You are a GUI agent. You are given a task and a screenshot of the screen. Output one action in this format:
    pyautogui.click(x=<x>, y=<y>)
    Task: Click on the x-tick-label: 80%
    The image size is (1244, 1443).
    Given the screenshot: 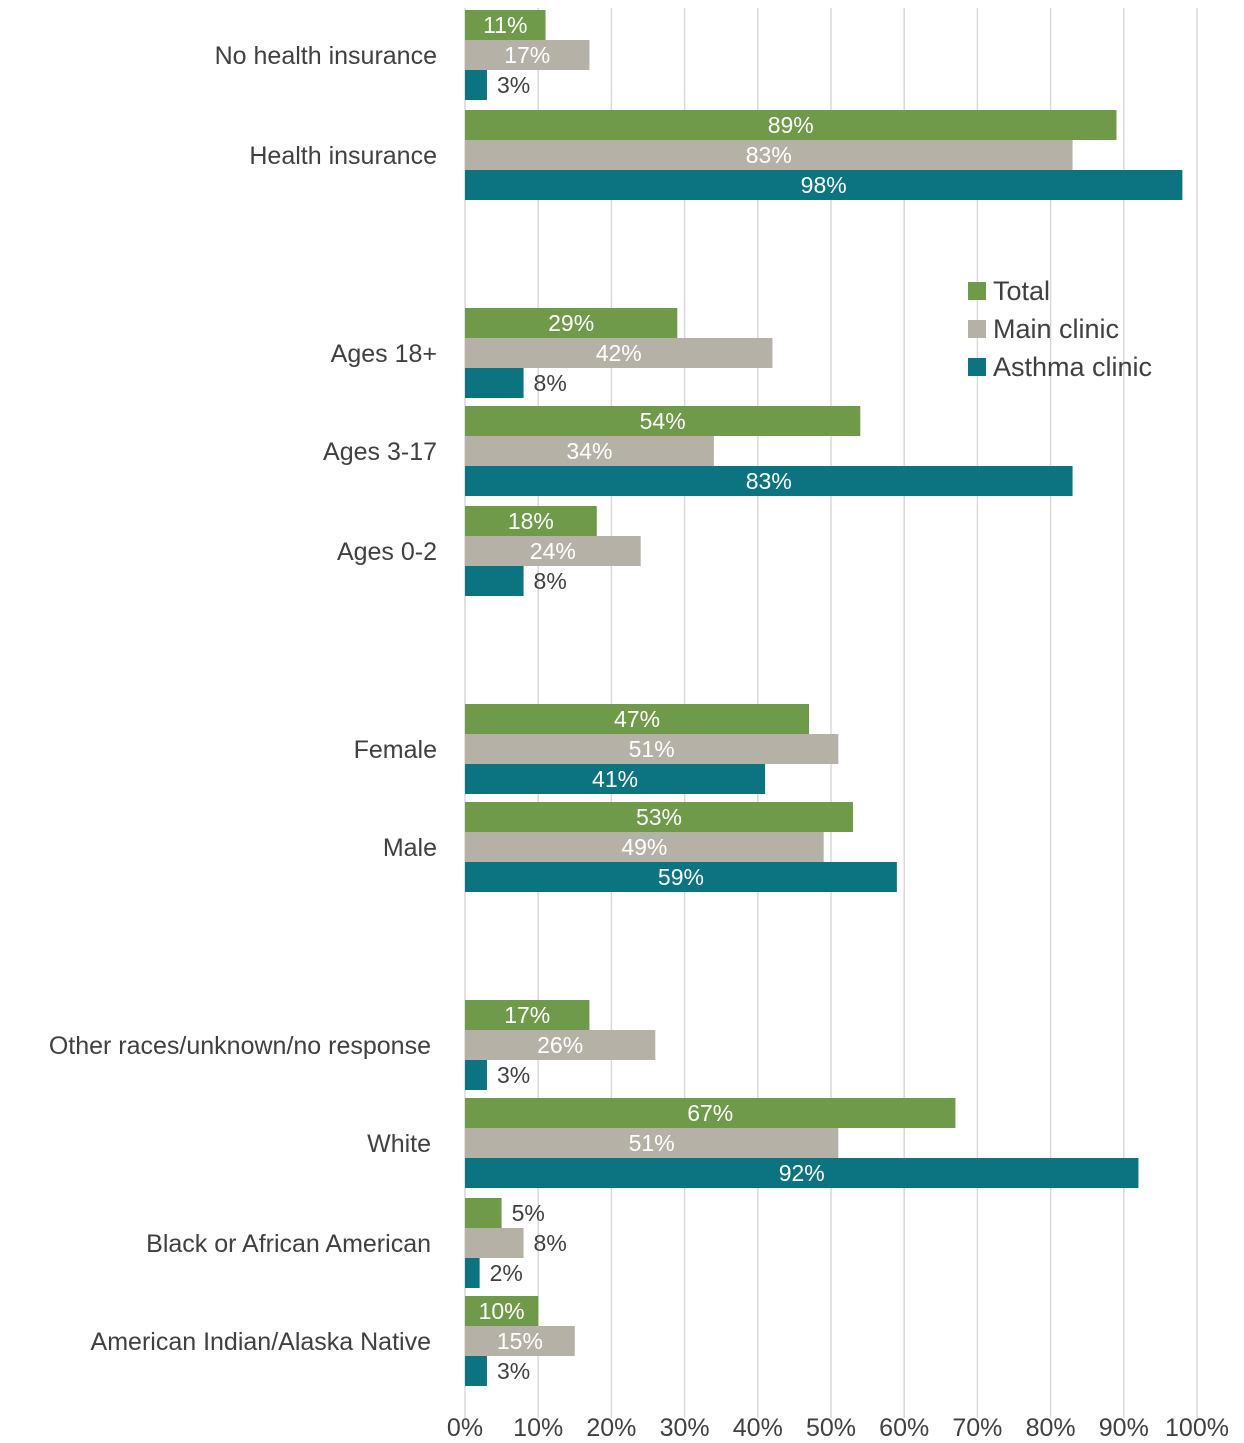 What is the action you would take?
    pyautogui.click(x=1051, y=1428)
    